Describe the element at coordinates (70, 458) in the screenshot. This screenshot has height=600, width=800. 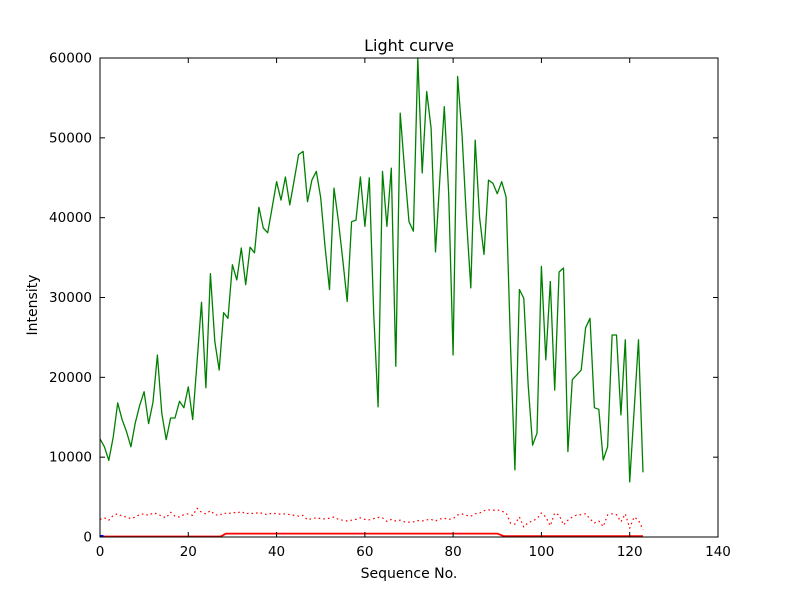
I see `y-tick-label: 10000` at that location.